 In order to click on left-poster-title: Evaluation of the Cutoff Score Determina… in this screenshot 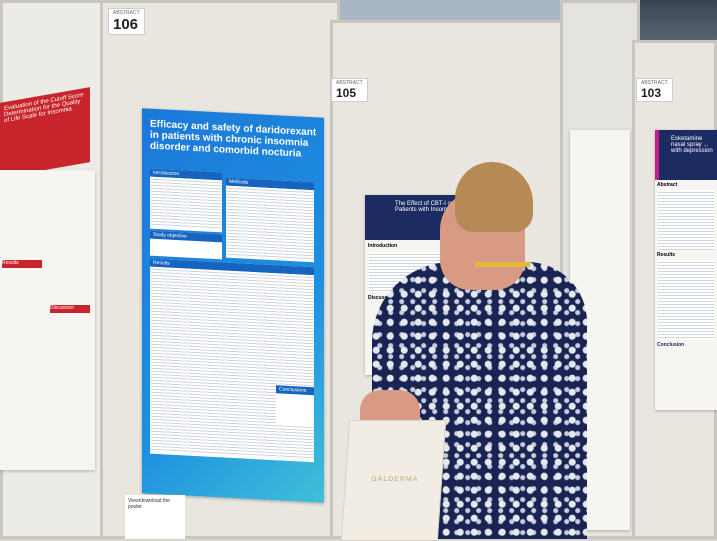, I will do `click(45, 132)`.